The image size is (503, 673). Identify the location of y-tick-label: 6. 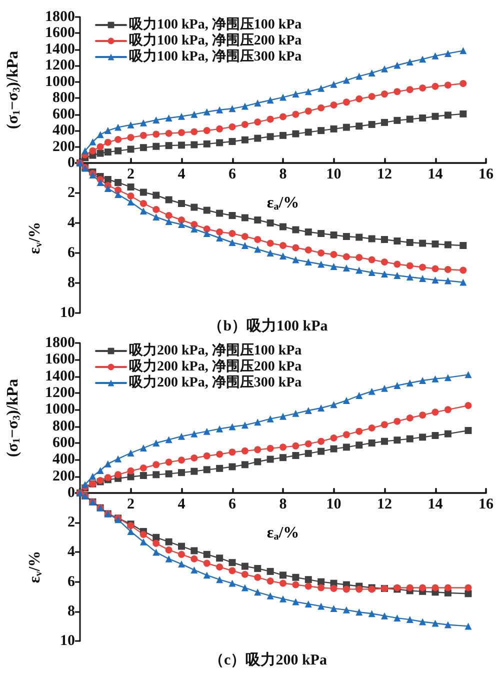
(72, 582).